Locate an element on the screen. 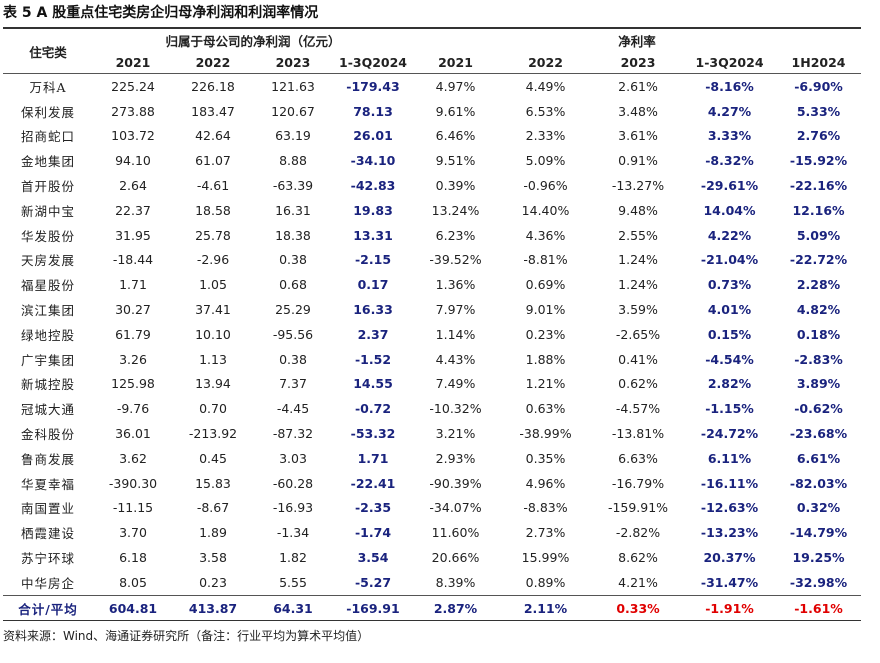 The height and width of the screenshot is (663, 880). margin-cell: -22.16% is located at coordinates (818, 186).